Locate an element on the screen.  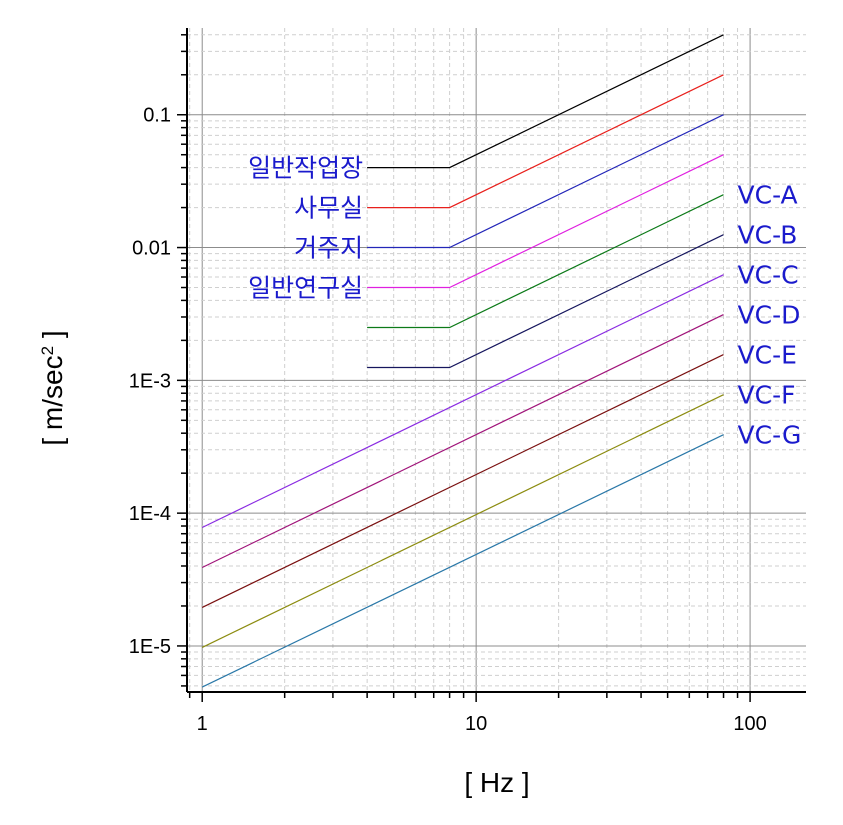
y-tick-label: 0.01 is located at coordinates (151, 249).